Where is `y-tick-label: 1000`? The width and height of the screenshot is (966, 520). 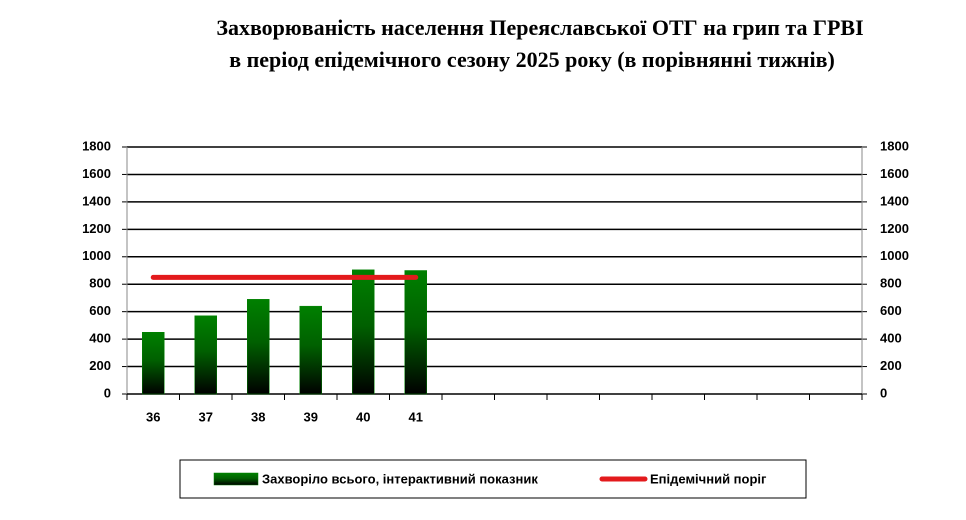
y-tick-label: 1000 is located at coordinates (96, 255).